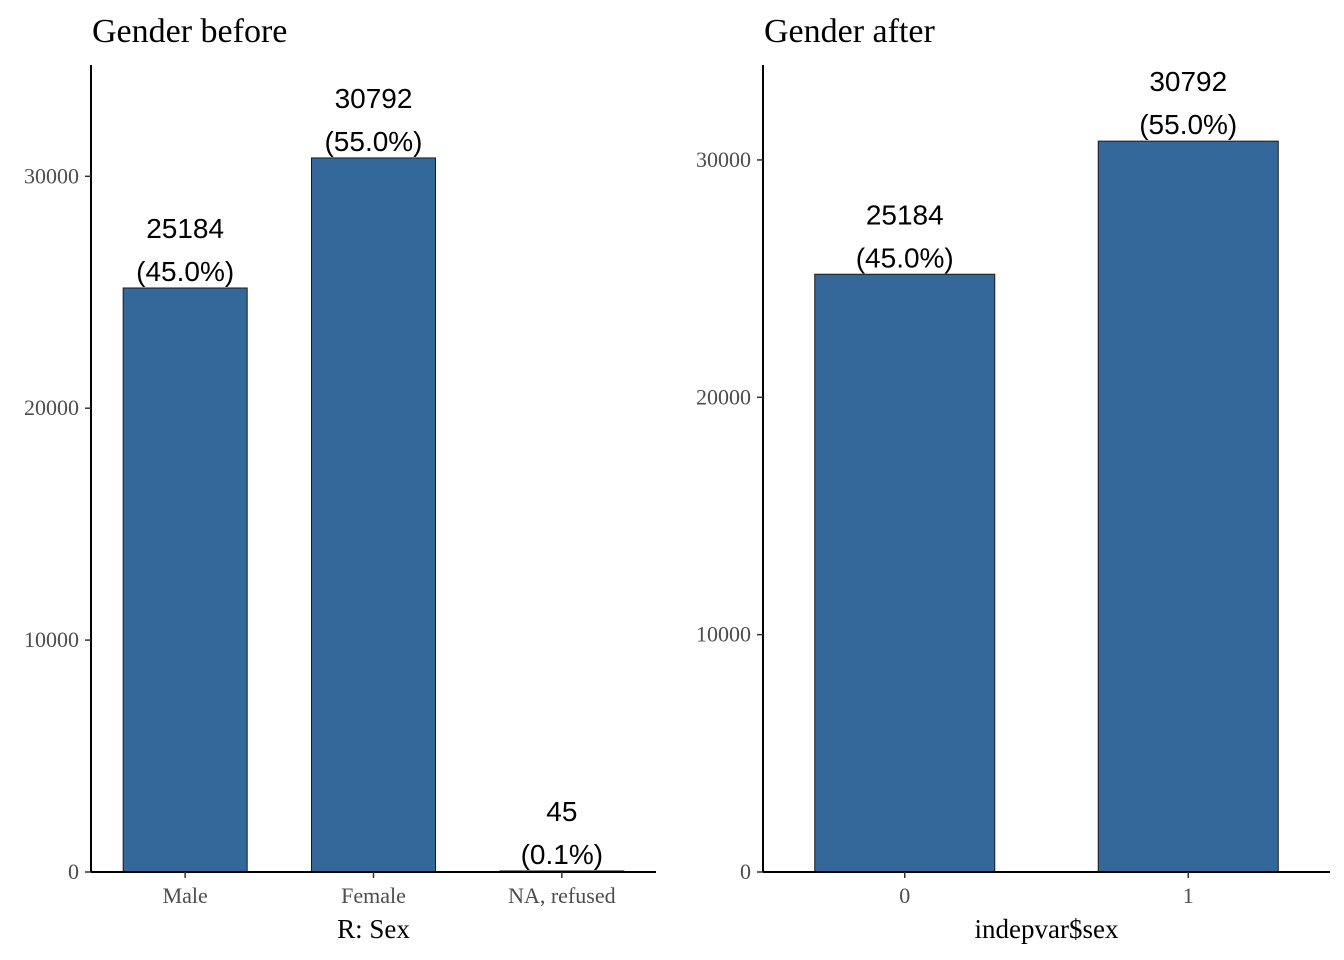  What do you see at coordinates (373, 141) in the screenshot?
I see `data-label-percent-before-1: (55.0%)` at bounding box center [373, 141].